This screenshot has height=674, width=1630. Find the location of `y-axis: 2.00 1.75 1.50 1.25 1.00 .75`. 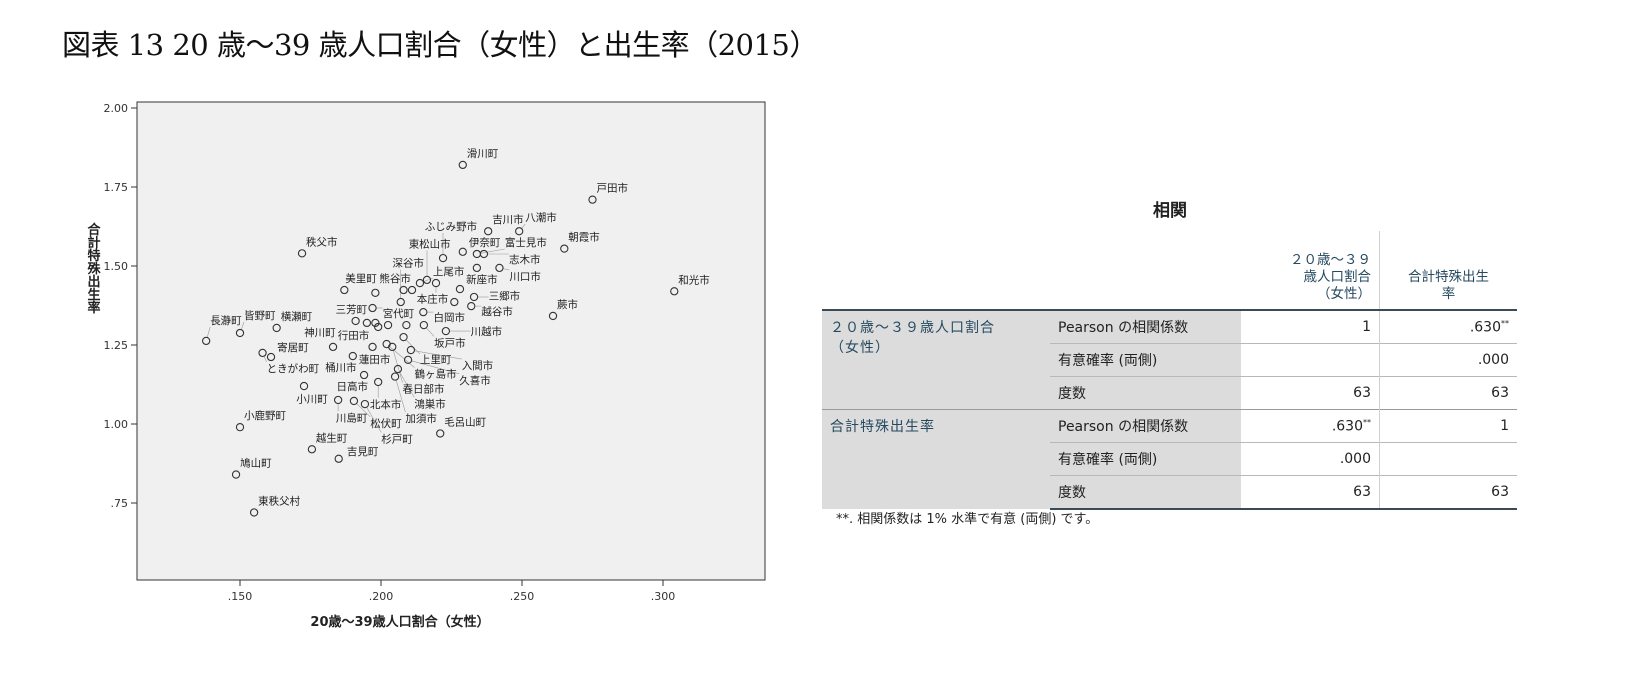

y-axis: 2.00 1.75 1.50 1.25 1.00 .75 is located at coordinates (120, 306).